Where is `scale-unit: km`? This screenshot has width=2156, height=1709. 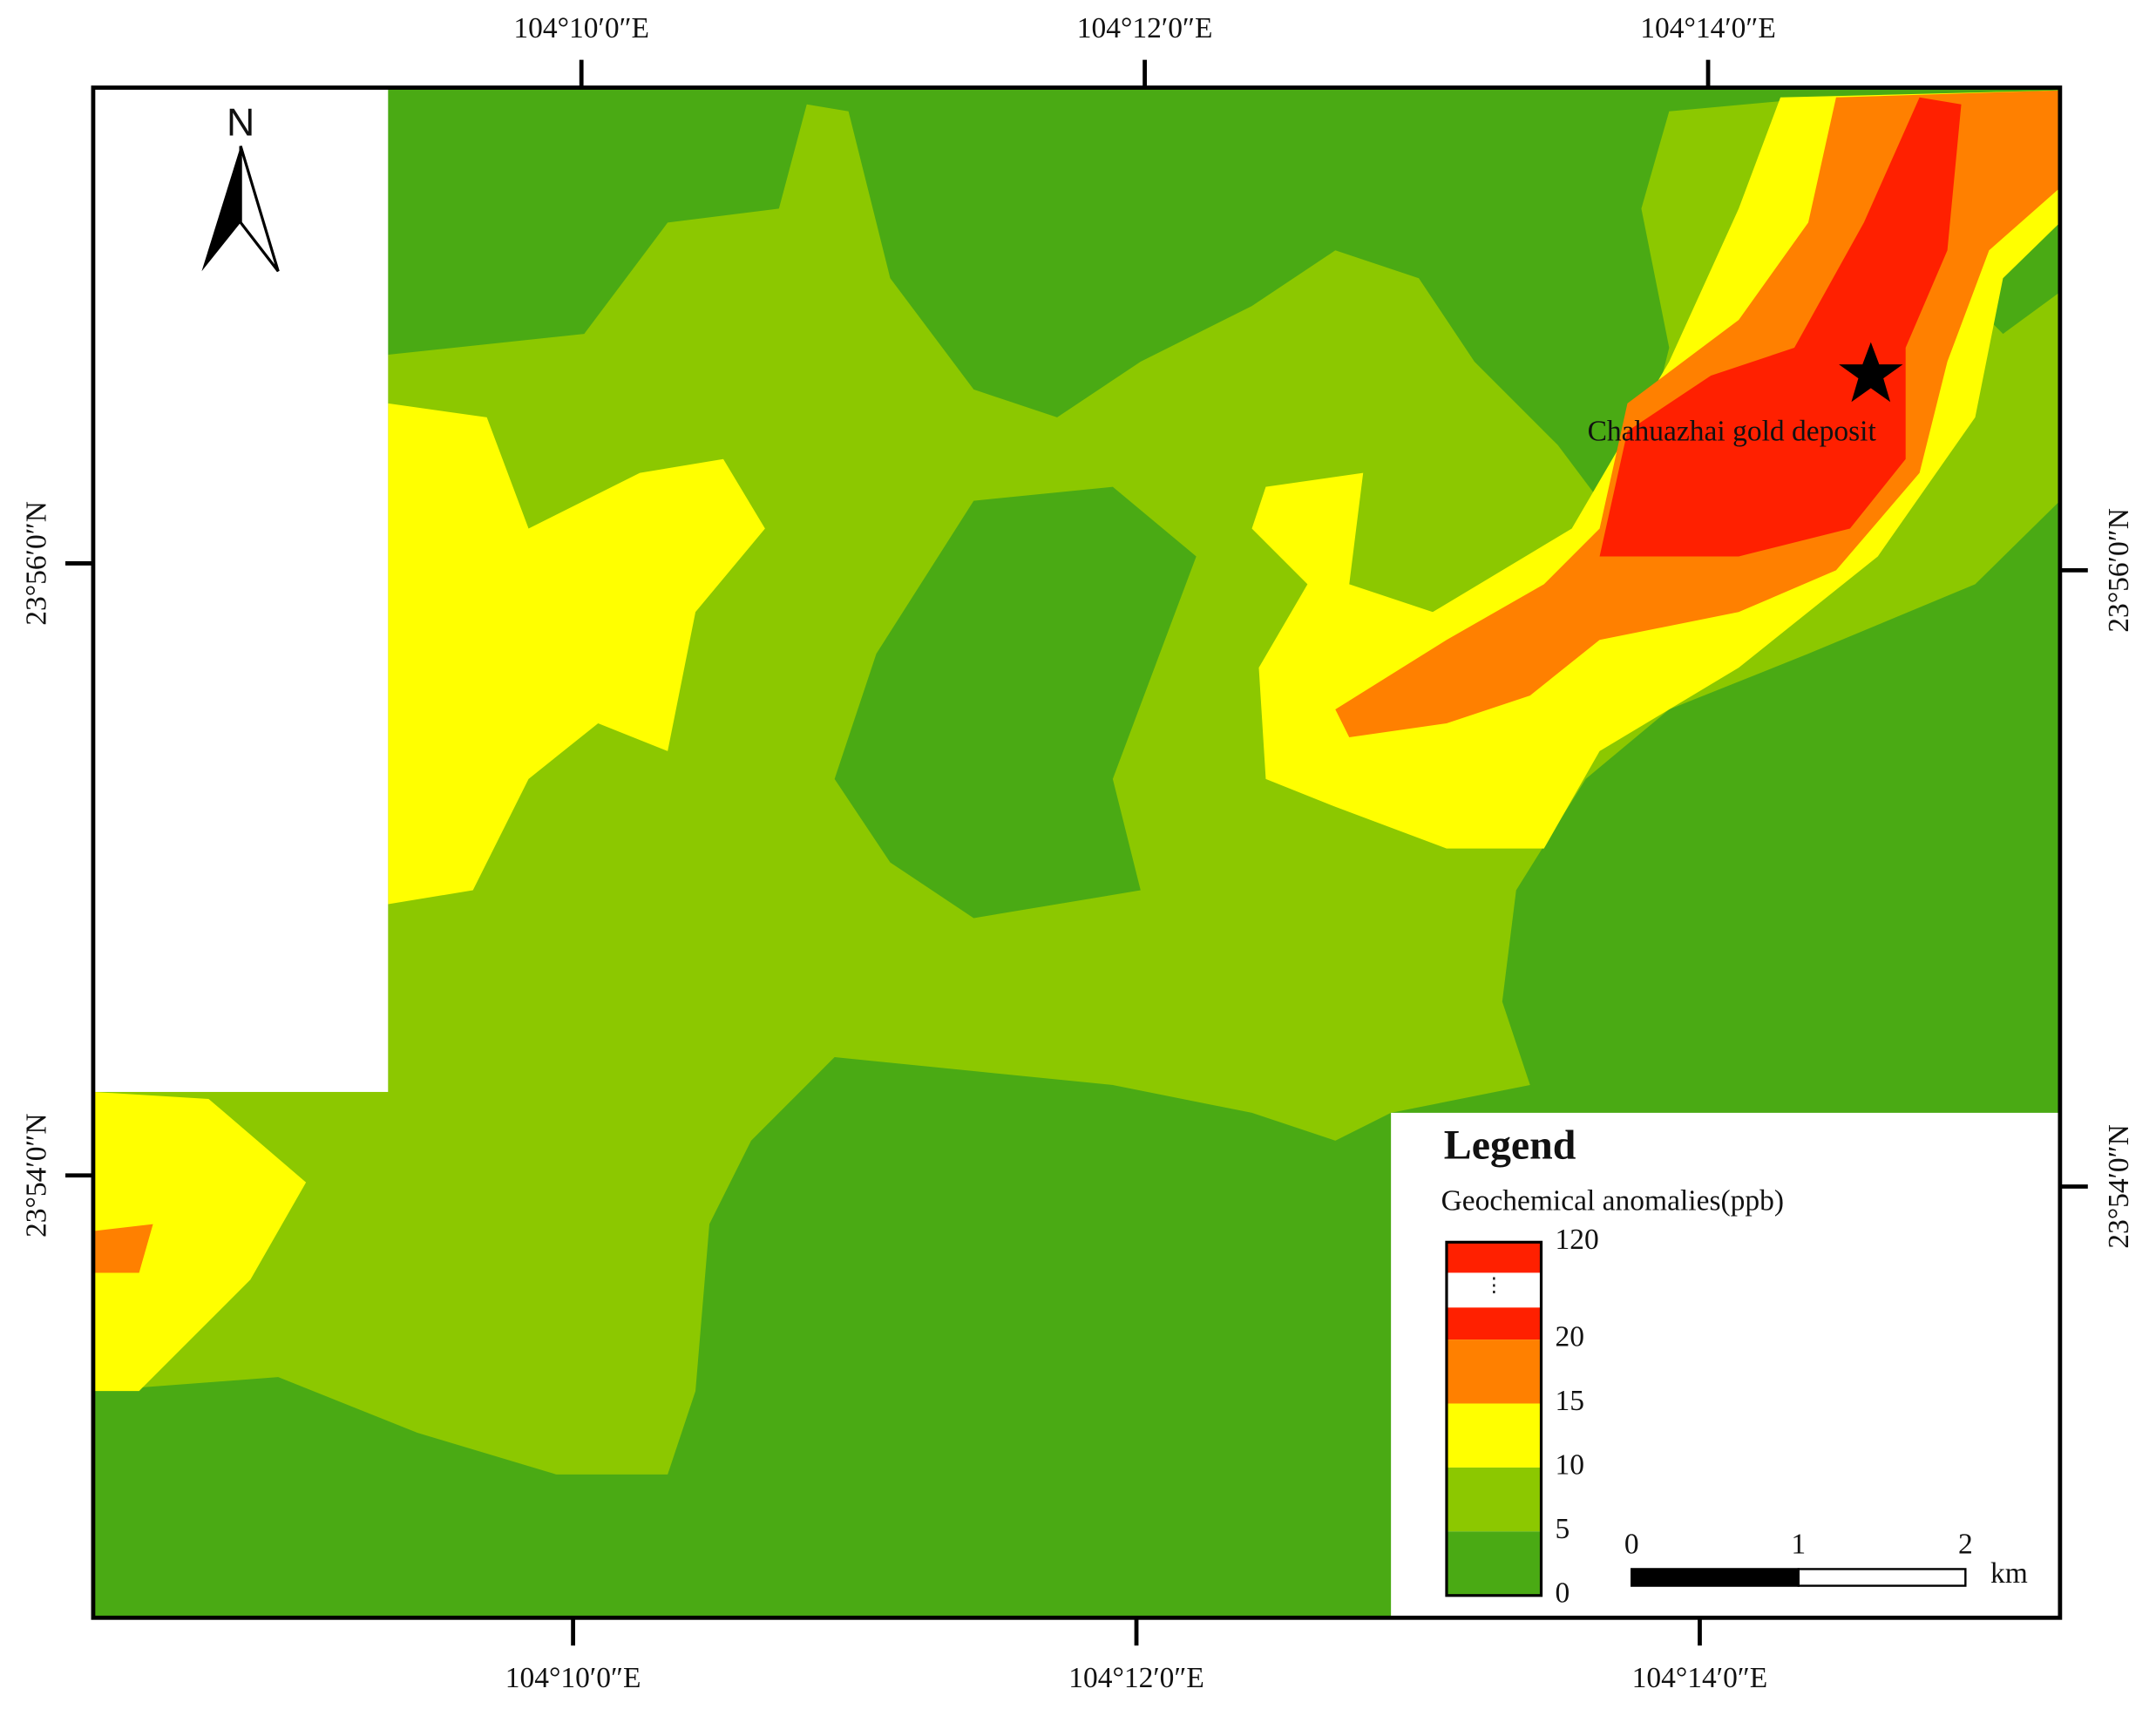
scale-unit: km is located at coordinates (2009, 1573).